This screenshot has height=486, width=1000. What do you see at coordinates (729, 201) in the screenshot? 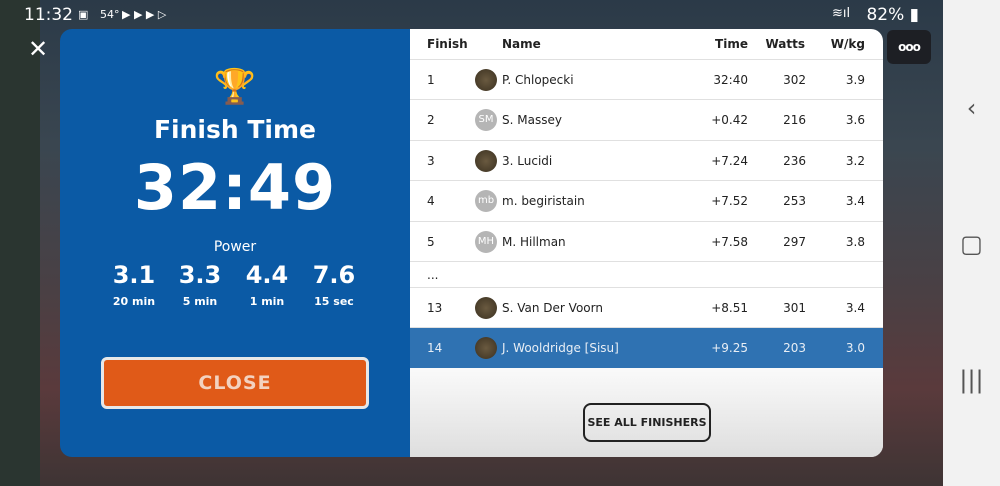
I see `rider-time: +7.52` at bounding box center [729, 201].